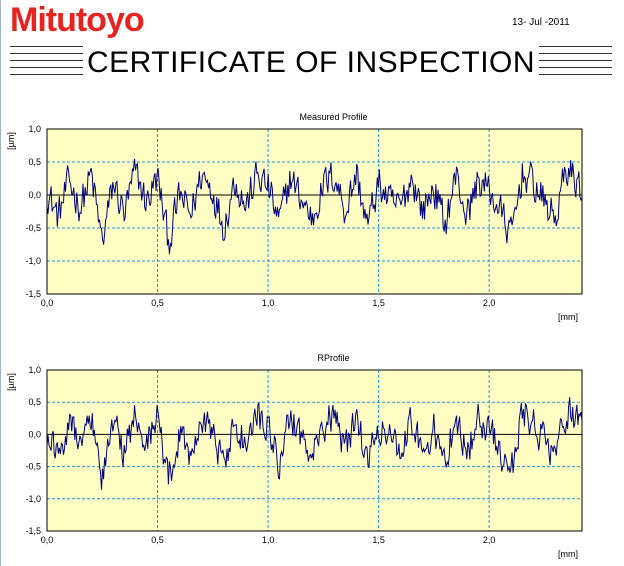  What do you see at coordinates (77, 20) in the screenshot?
I see `mitutoyo-logo: Mitutoyo` at bounding box center [77, 20].